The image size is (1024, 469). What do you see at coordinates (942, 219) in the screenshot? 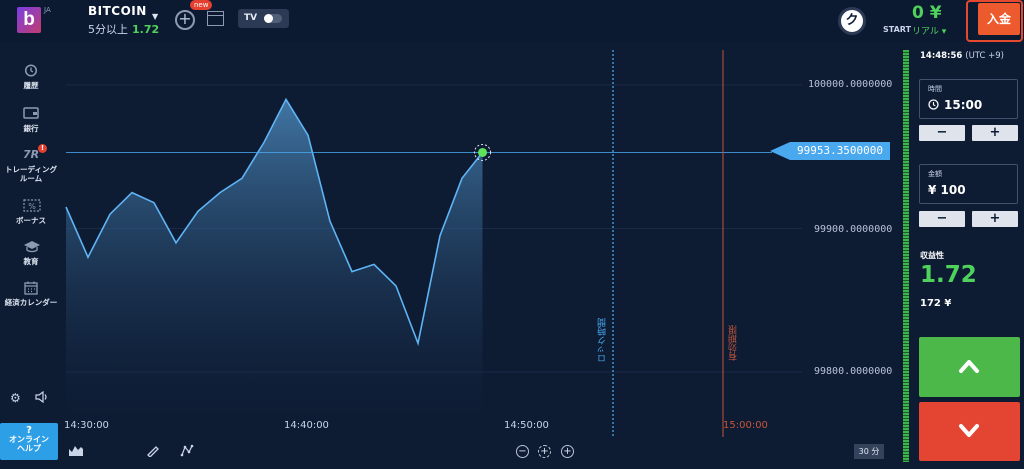
I see `amount-decrease-button: −` at bounding box center [942, 219].